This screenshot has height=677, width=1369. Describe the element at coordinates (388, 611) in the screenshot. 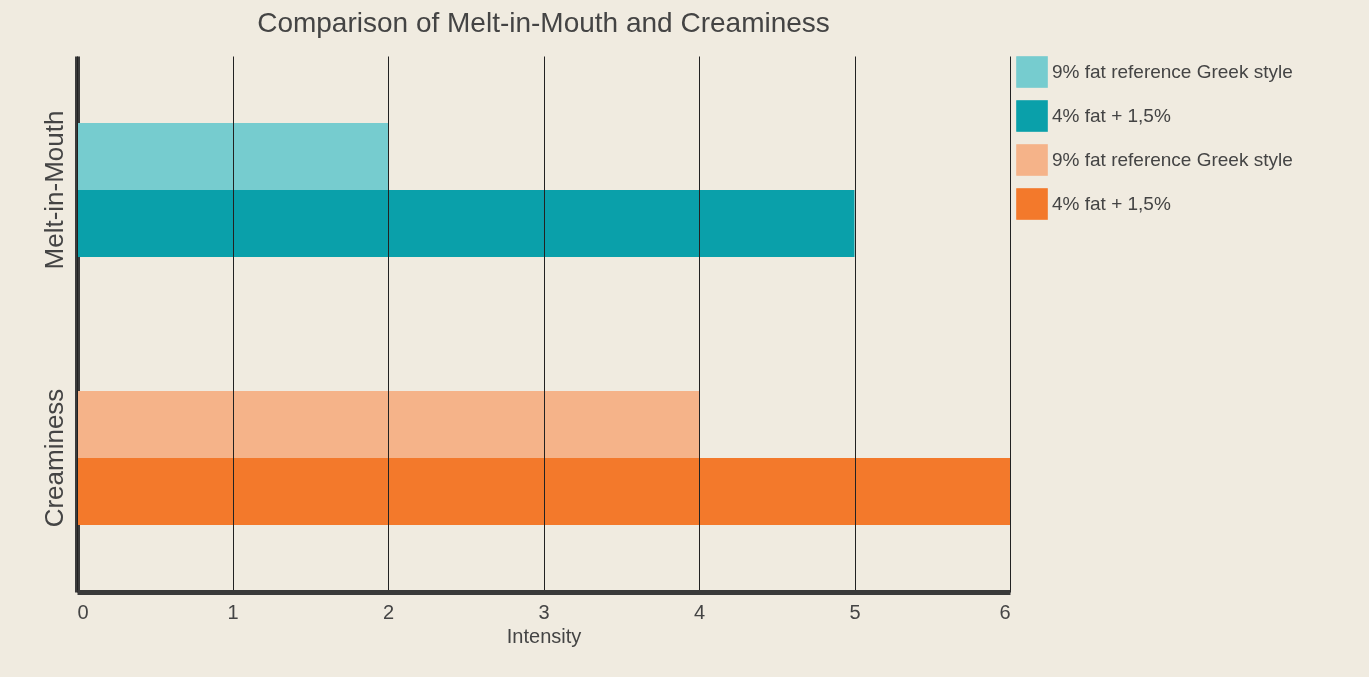

I see `x-tick-label: 2` at that location.